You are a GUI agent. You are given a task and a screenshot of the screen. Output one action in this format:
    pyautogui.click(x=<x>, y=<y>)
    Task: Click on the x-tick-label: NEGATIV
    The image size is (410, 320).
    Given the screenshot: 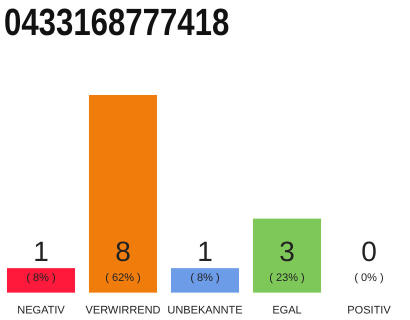 What is the action you would take?
    pyautogui.click(x=41, y=310)
    